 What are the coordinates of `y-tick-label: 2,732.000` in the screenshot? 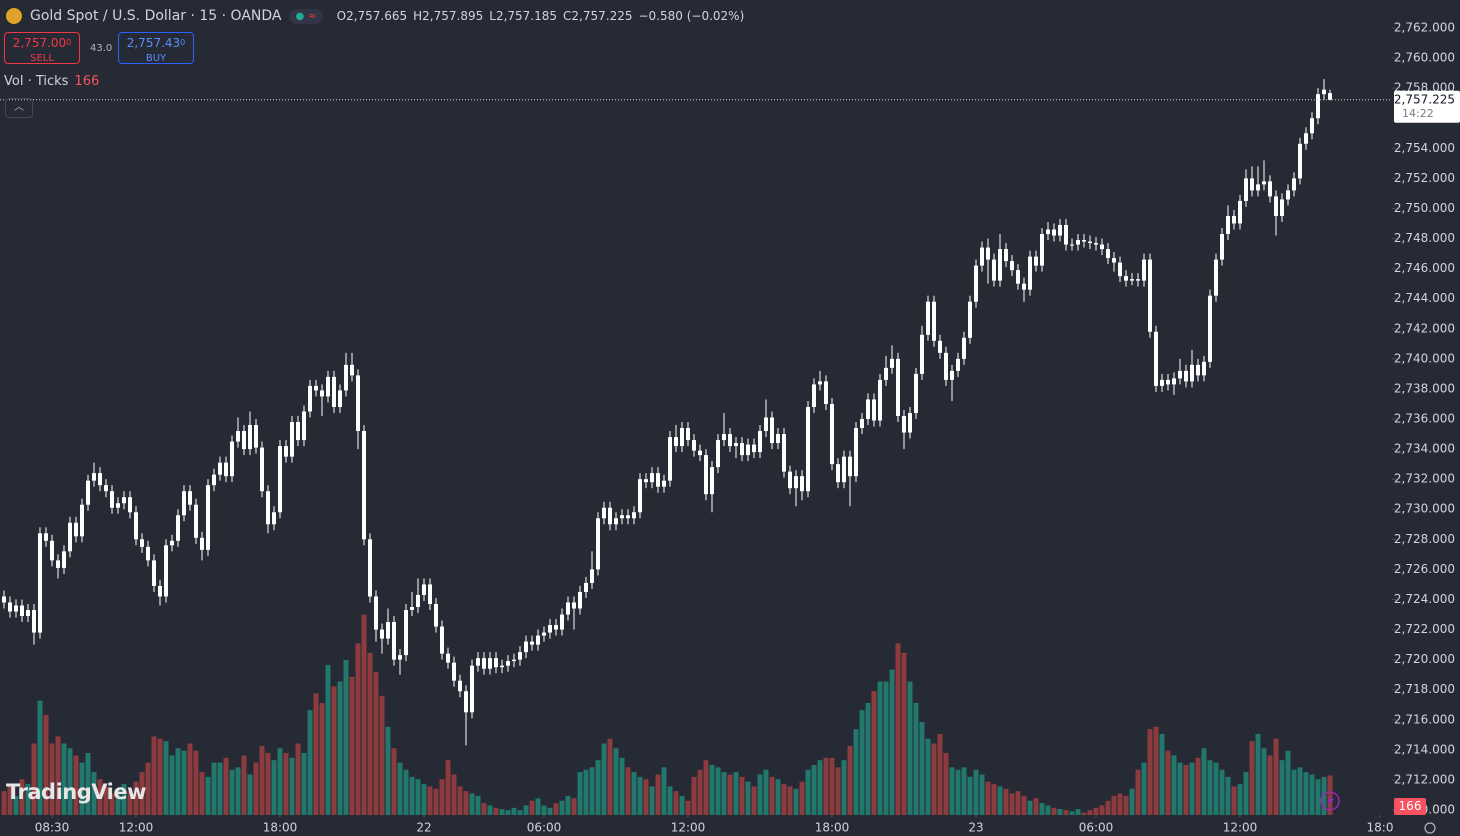 It's located at (1424, 479).